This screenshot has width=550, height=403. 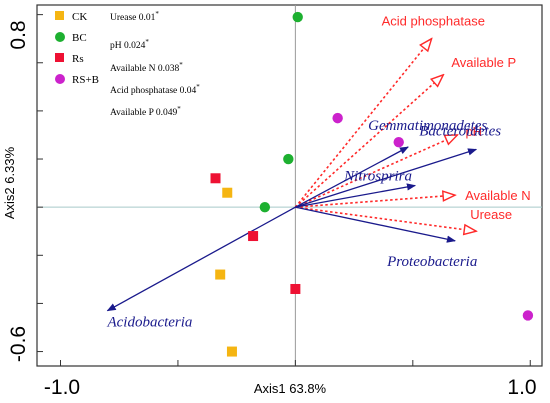 I want to click on legend: CK BC Rs RS+B, so click(x=77, y=48).